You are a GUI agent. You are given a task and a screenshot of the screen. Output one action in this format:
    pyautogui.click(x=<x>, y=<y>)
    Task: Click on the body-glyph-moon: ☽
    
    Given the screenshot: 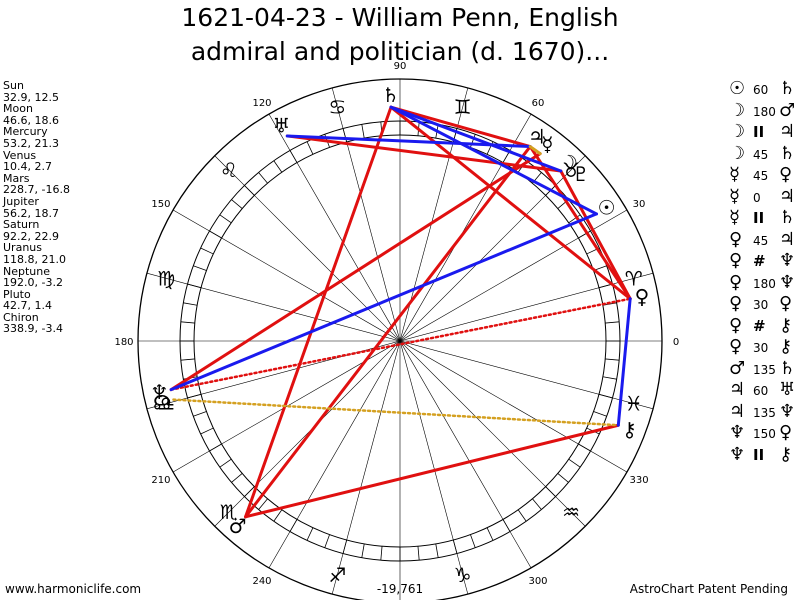 What is the action you would take?
    pyautogui.click(x=569, y=162)
    